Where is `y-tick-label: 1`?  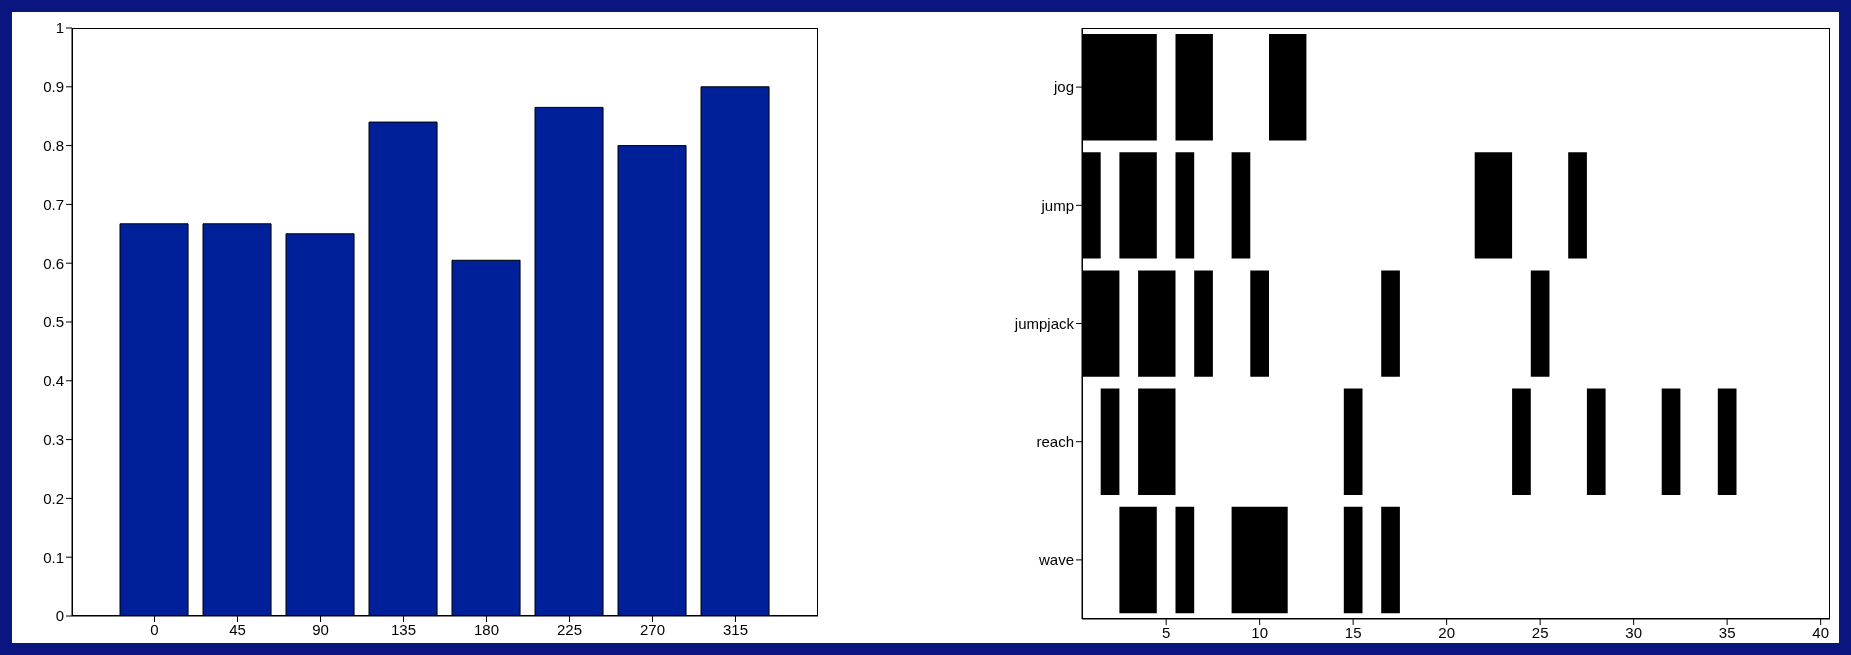
y-tick-label: 1 is located at coordinates (59, 28).